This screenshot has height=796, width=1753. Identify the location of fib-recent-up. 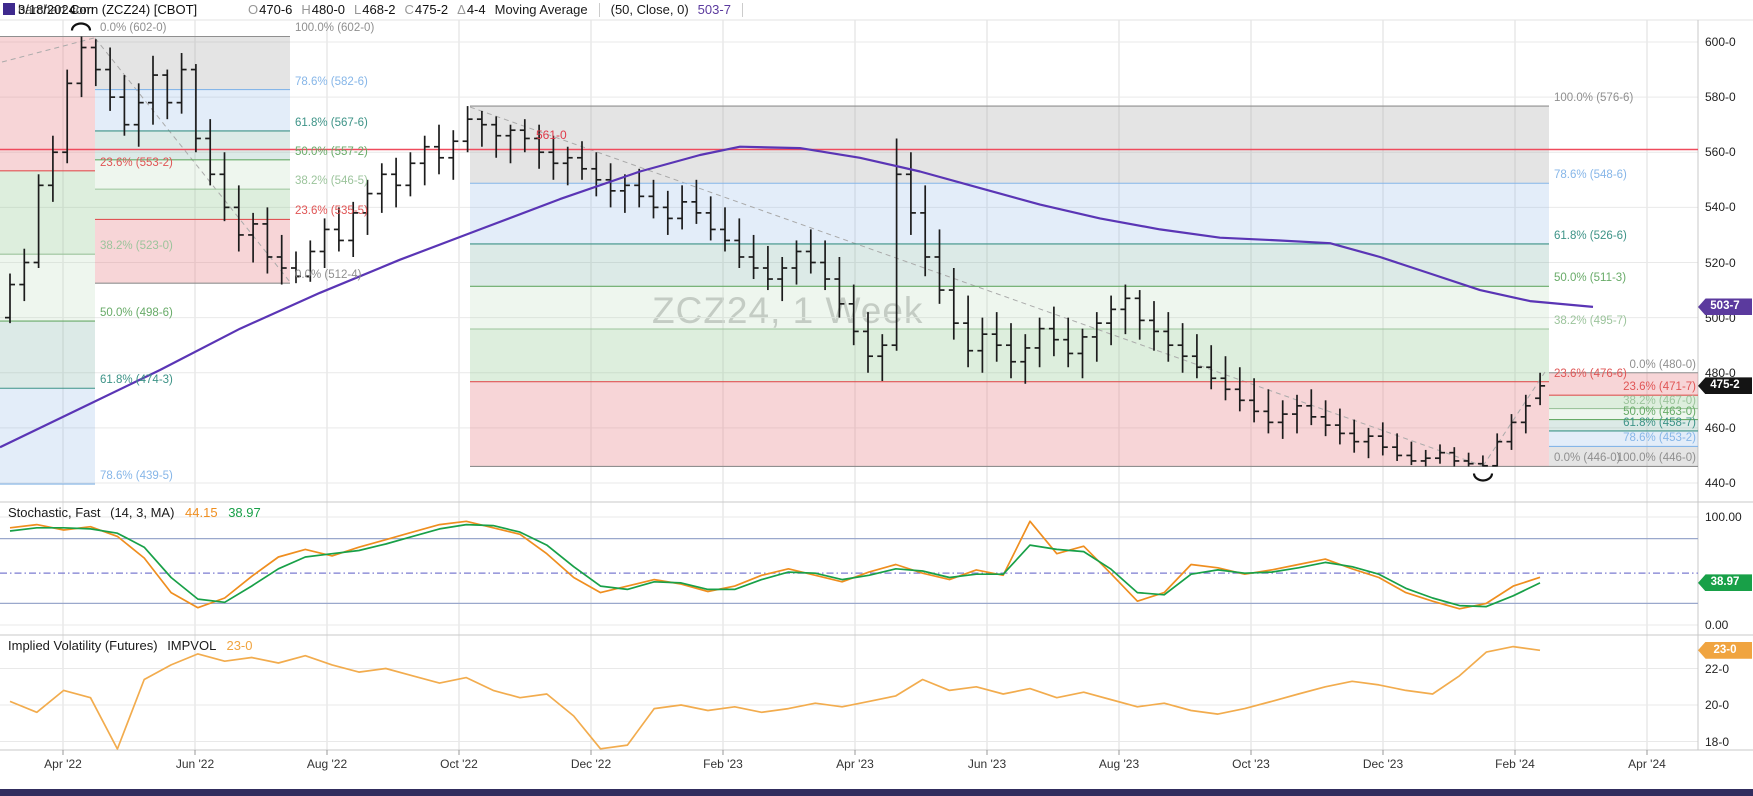
(1590, 419).